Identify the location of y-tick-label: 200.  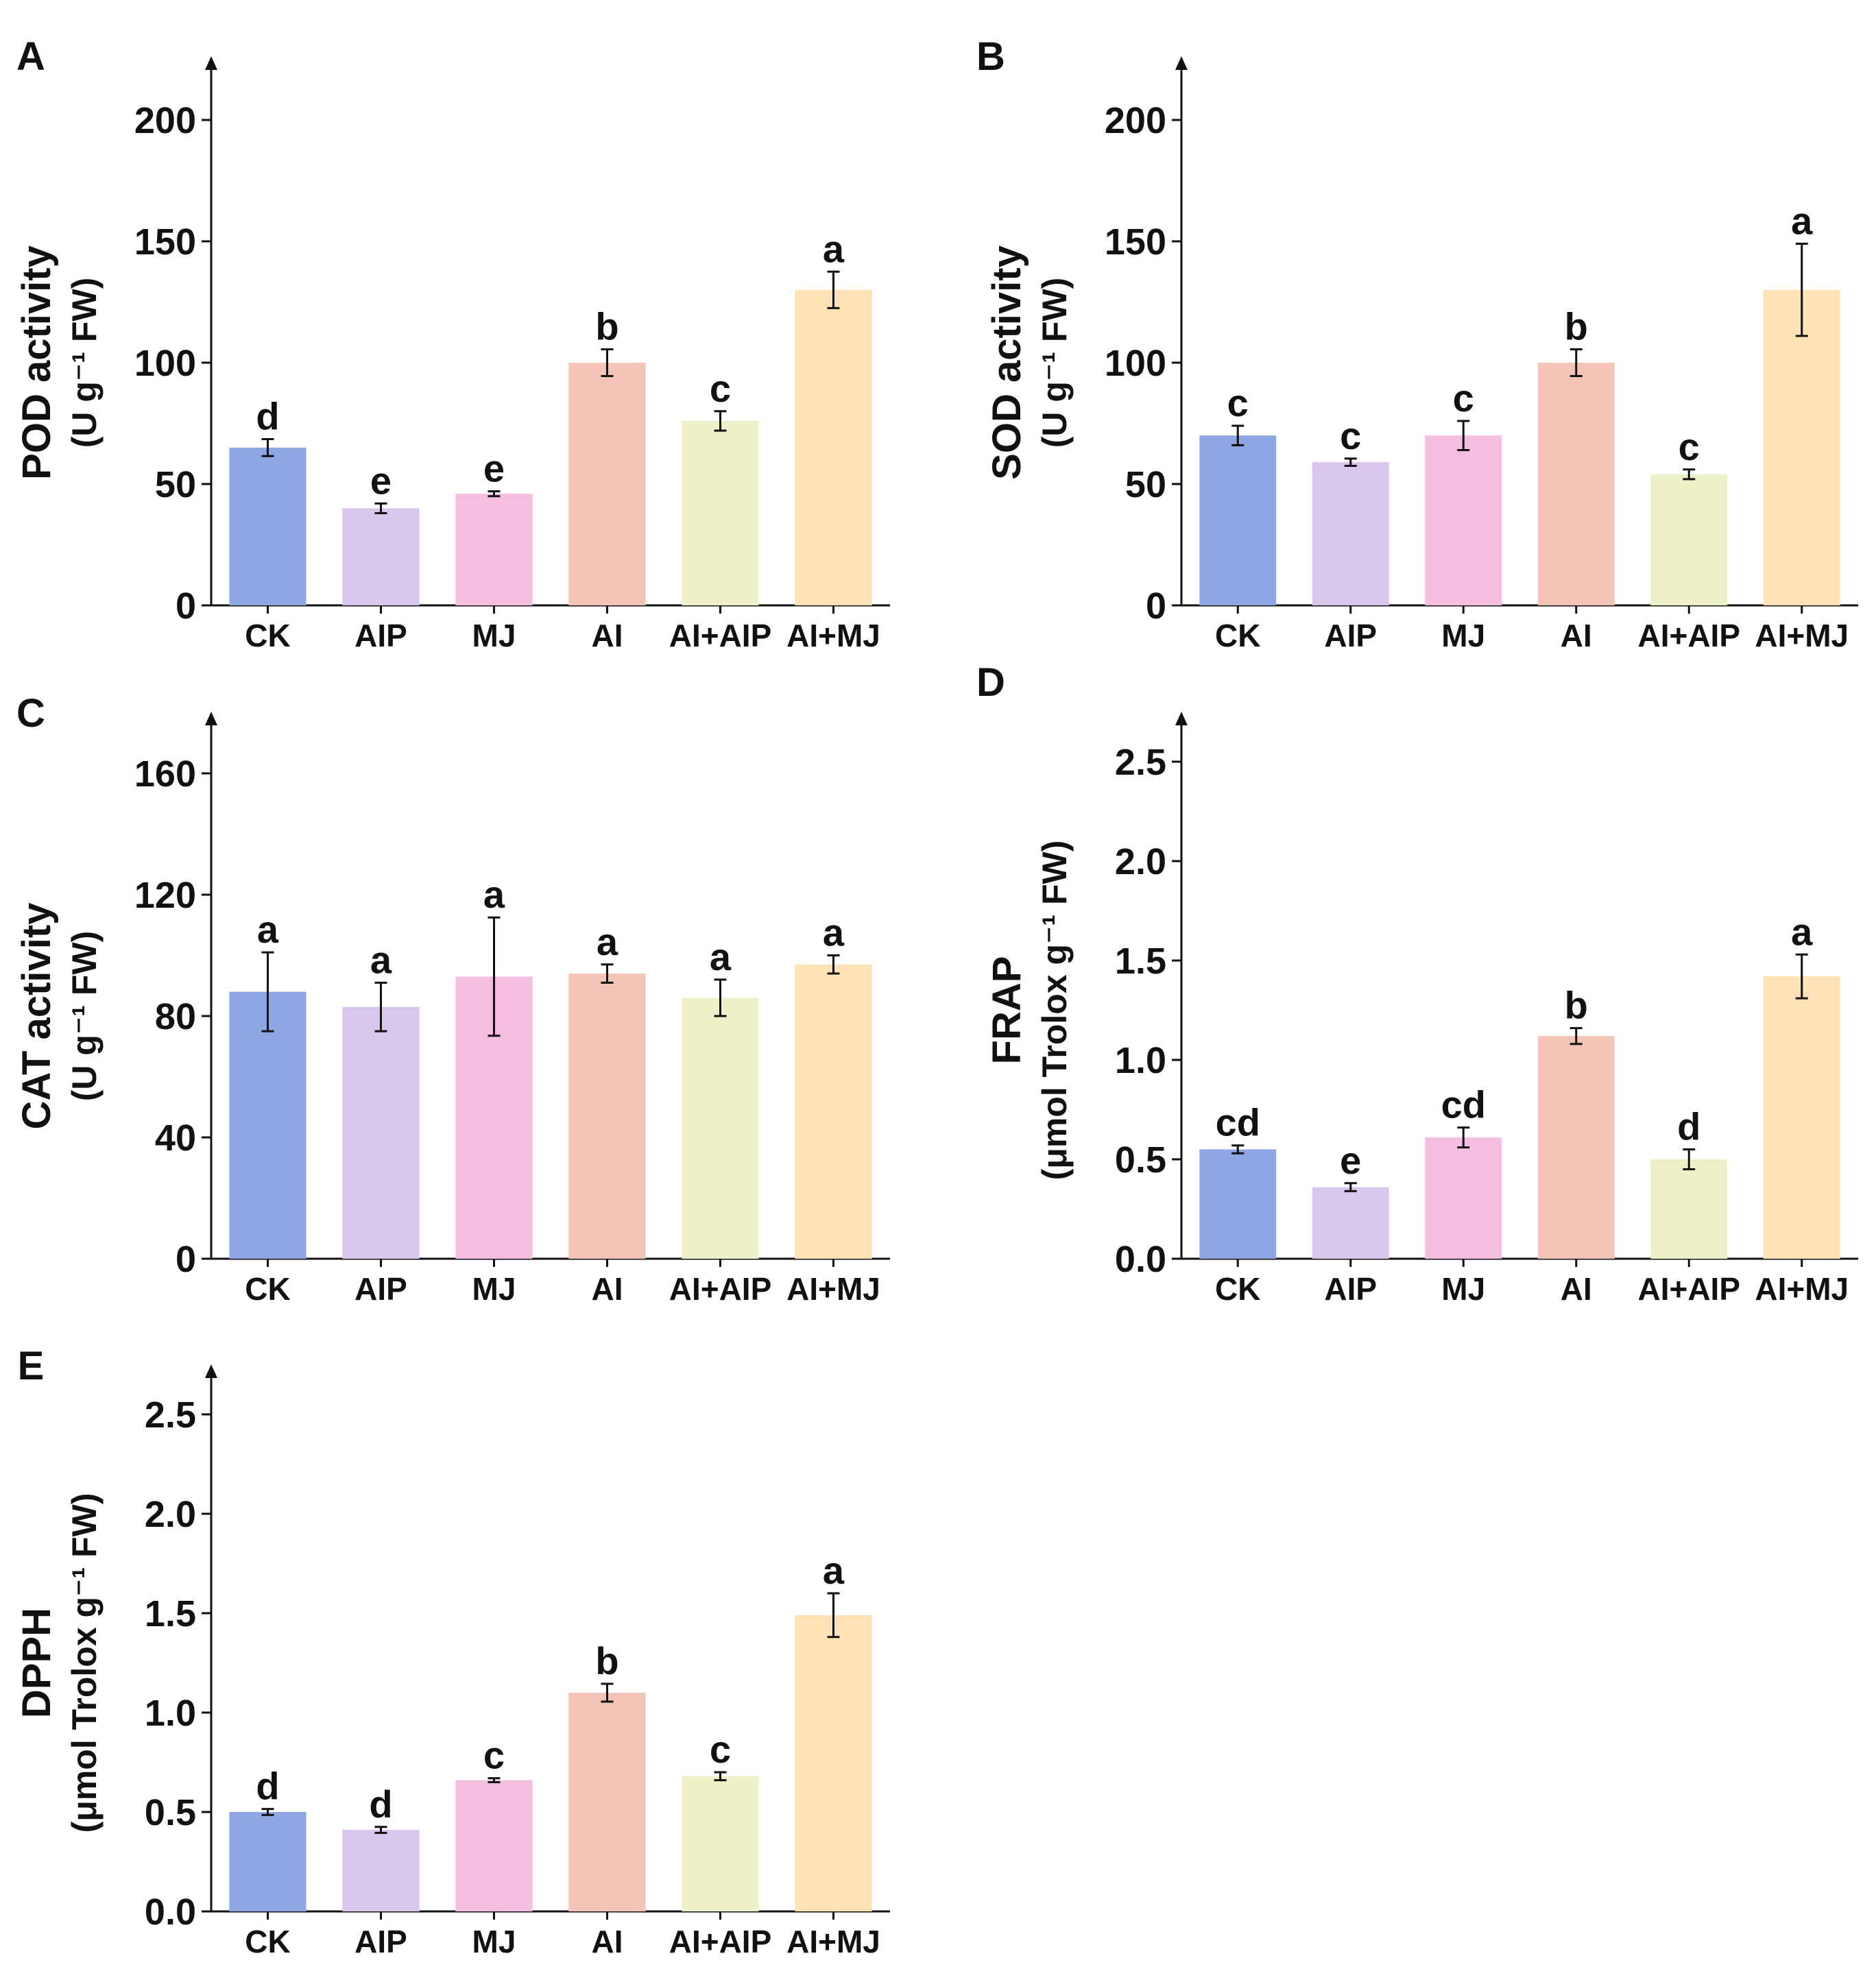
(165, 120).